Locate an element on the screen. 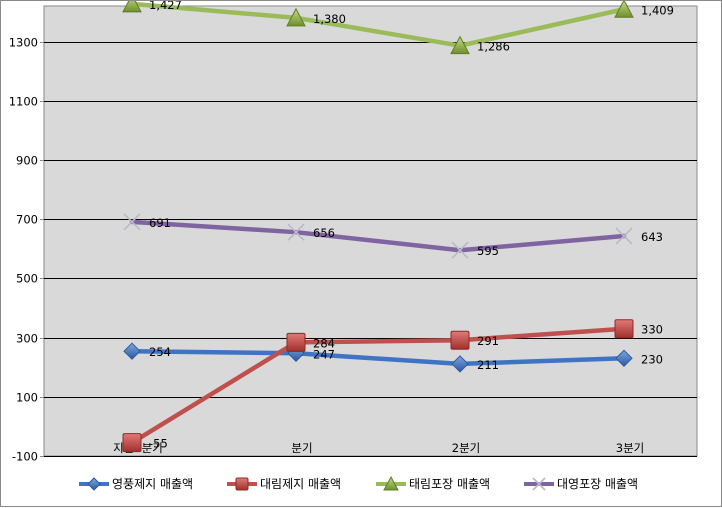  data-label: 291 is located at coordinates (488, 341).